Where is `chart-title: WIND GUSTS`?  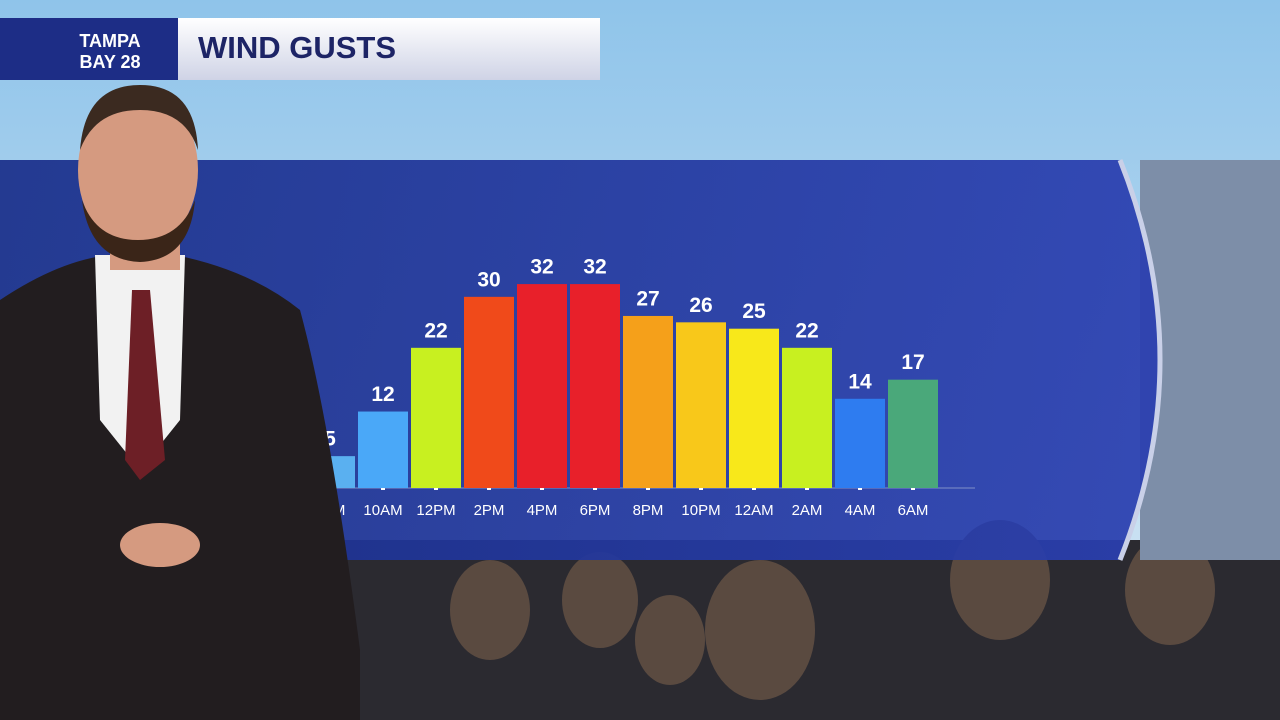
chart-title: WIND GUSTS is located at coordinates (297, 47).